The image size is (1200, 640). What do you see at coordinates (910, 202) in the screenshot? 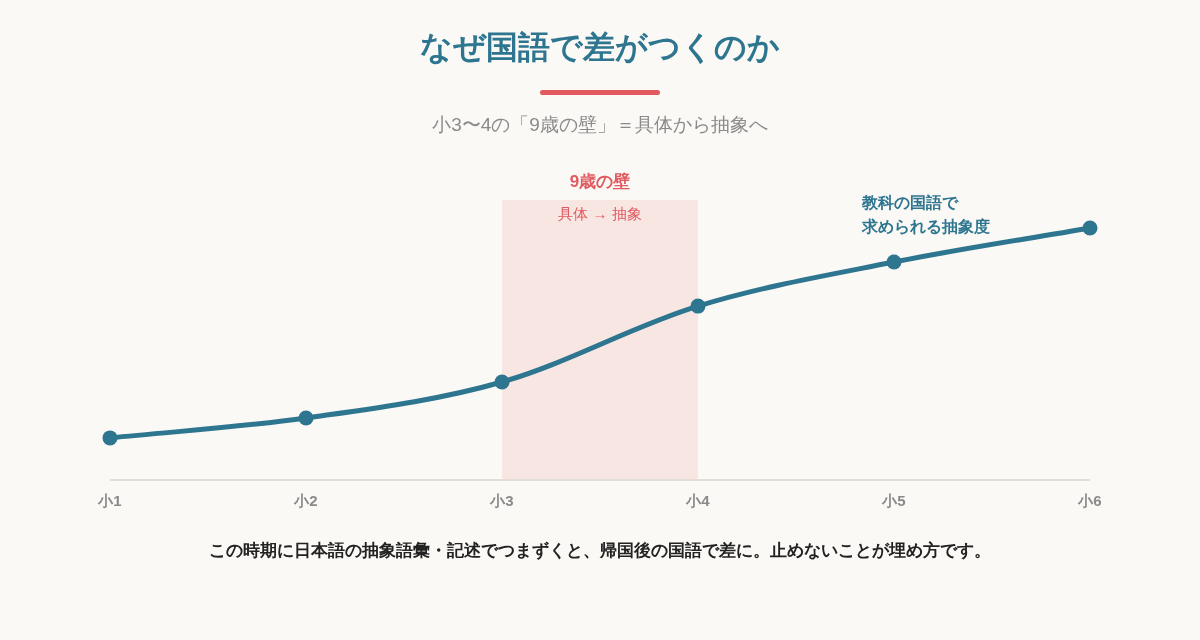
I see `text: 教科の国語で` at bounding box center [910, 202].